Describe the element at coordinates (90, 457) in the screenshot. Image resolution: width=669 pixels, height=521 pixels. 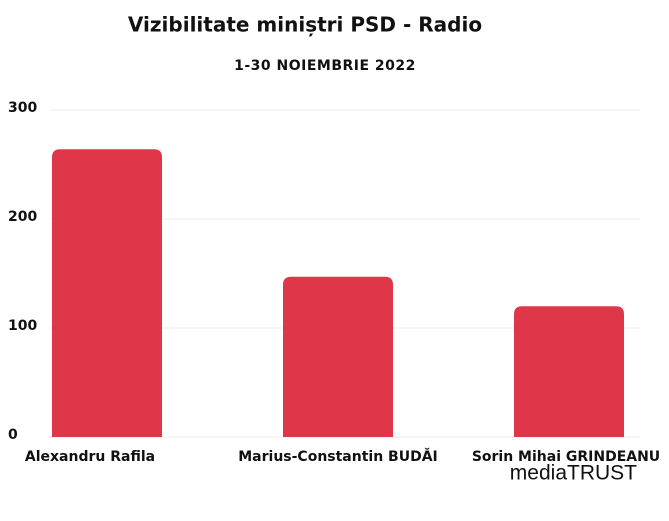
I see `x-tick-label: Alexandru Rafila` at that location.